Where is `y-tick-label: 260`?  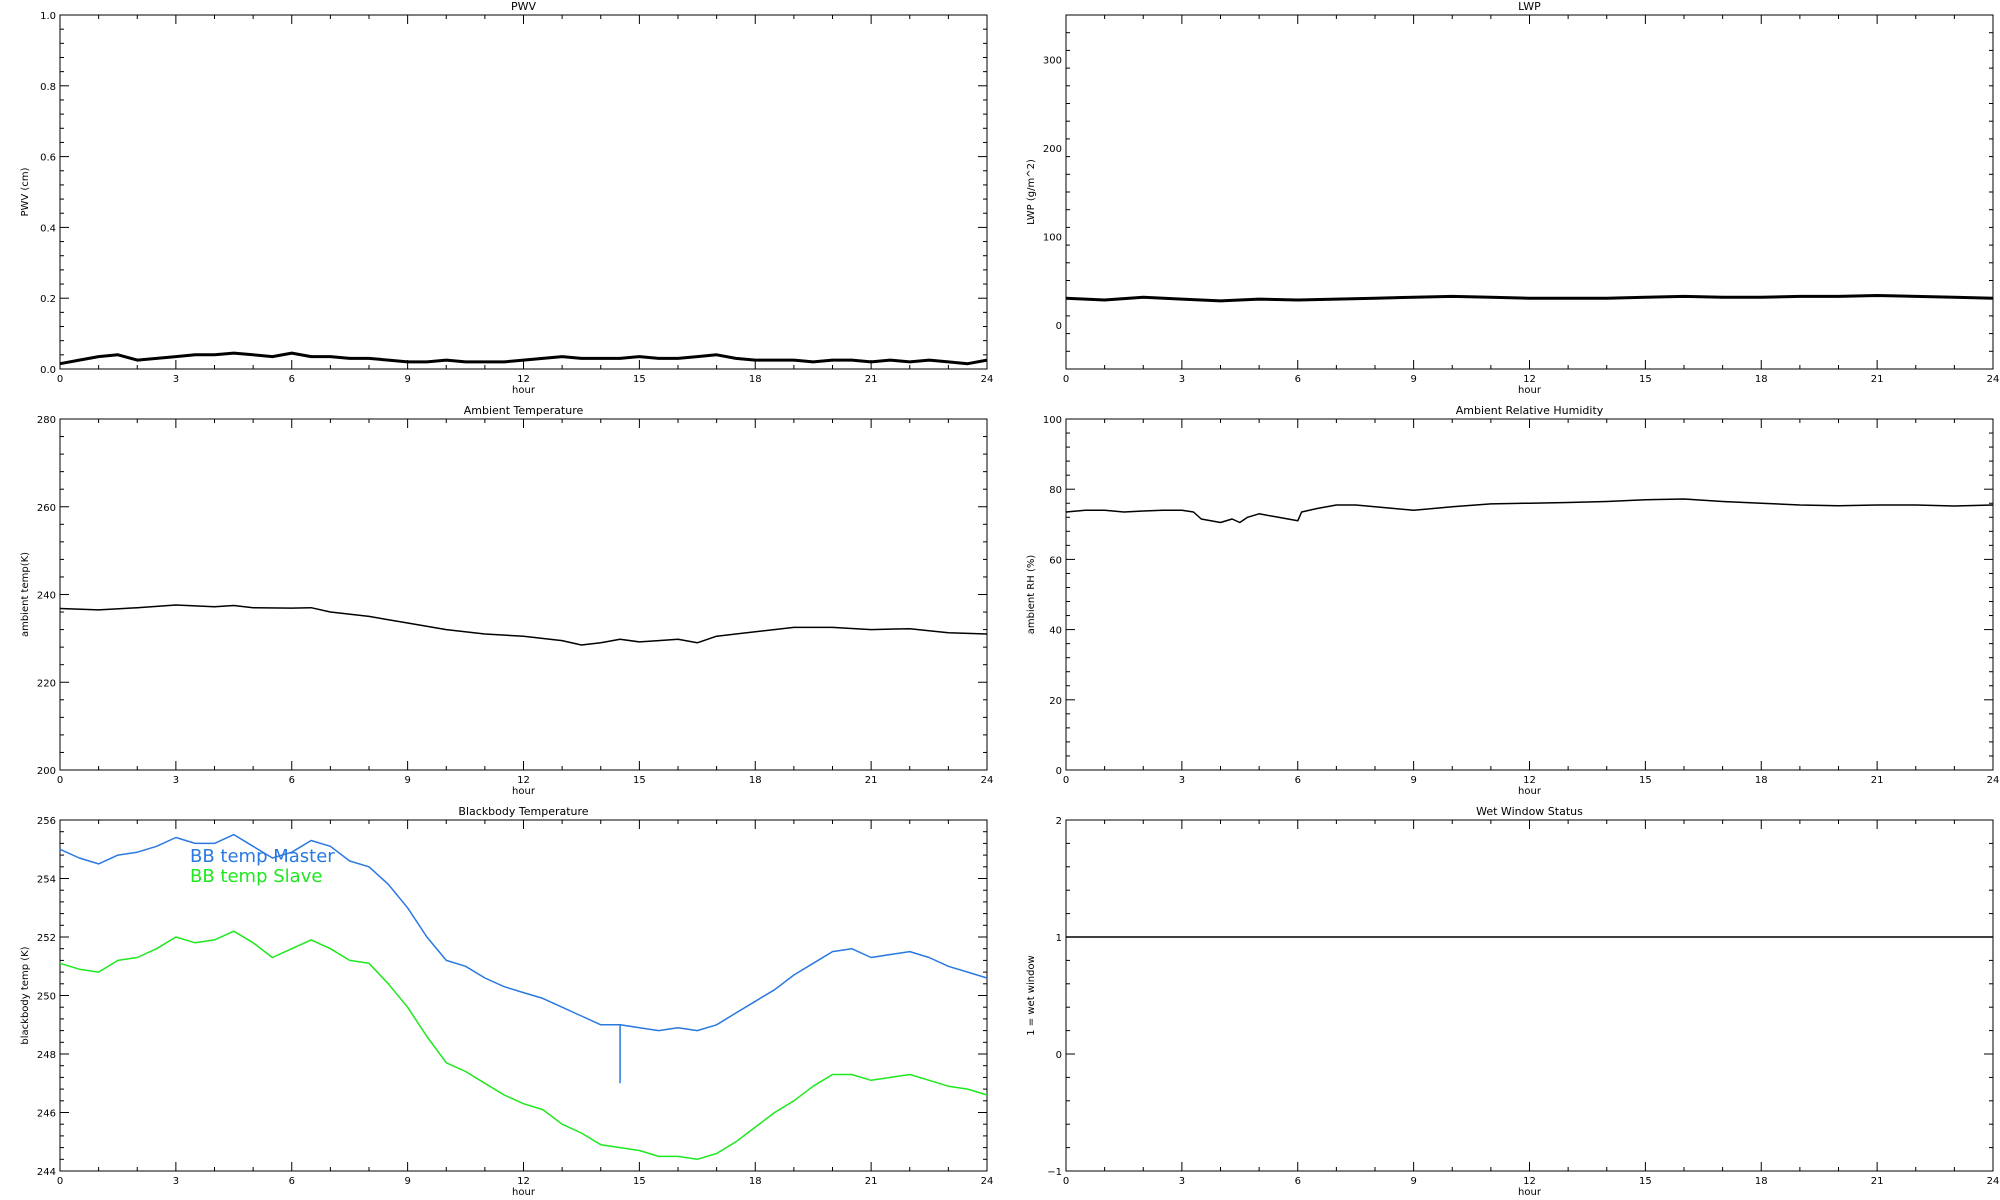
y-tick-label: 260 is located at coordinates (46, 508).